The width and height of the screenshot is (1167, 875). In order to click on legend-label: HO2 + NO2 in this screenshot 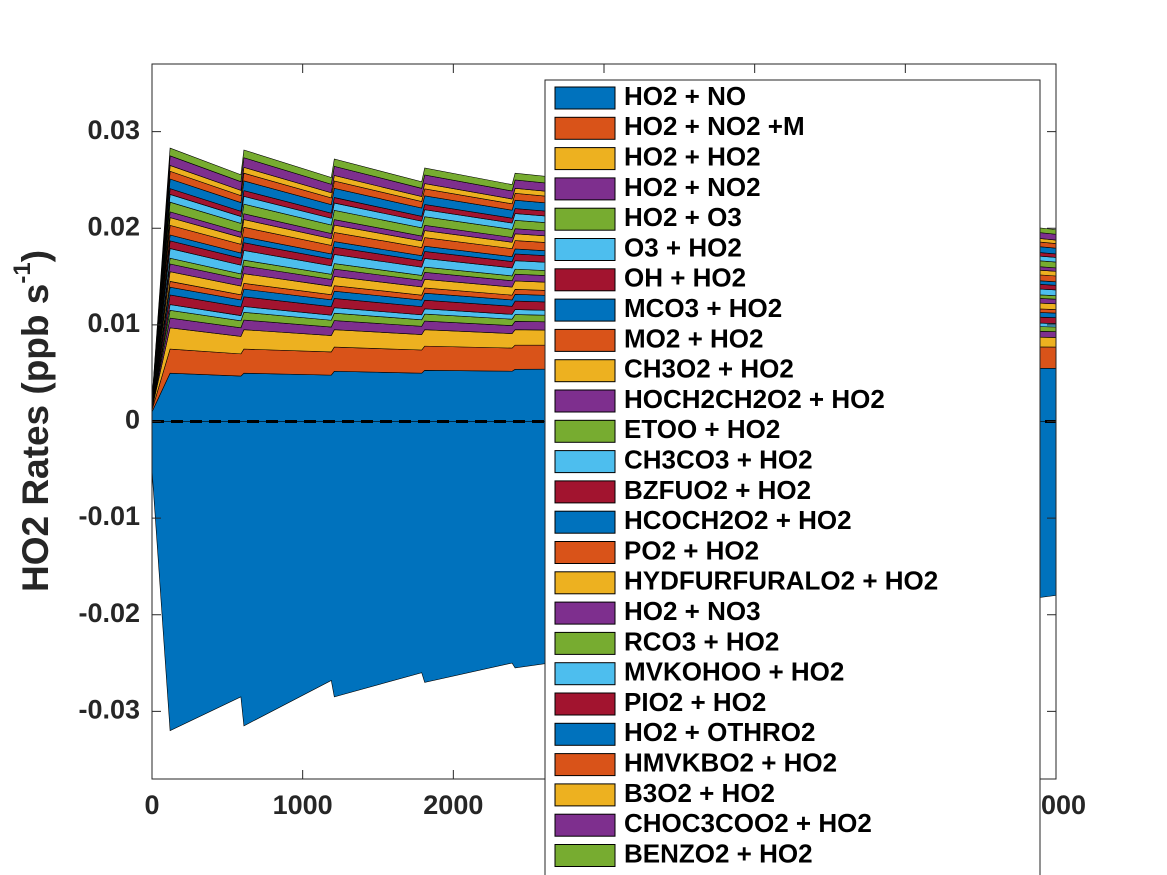, I will do `click(692, 187)`.